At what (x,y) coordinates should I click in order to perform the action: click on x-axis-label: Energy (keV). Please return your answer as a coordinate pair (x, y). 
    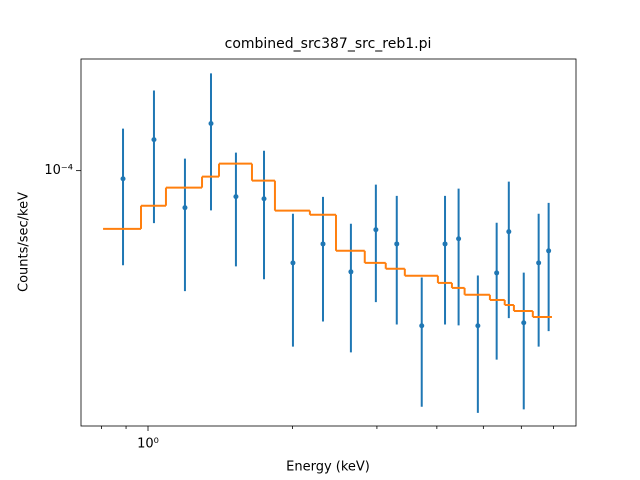
    Looking at the image, I should click on (328, 467).